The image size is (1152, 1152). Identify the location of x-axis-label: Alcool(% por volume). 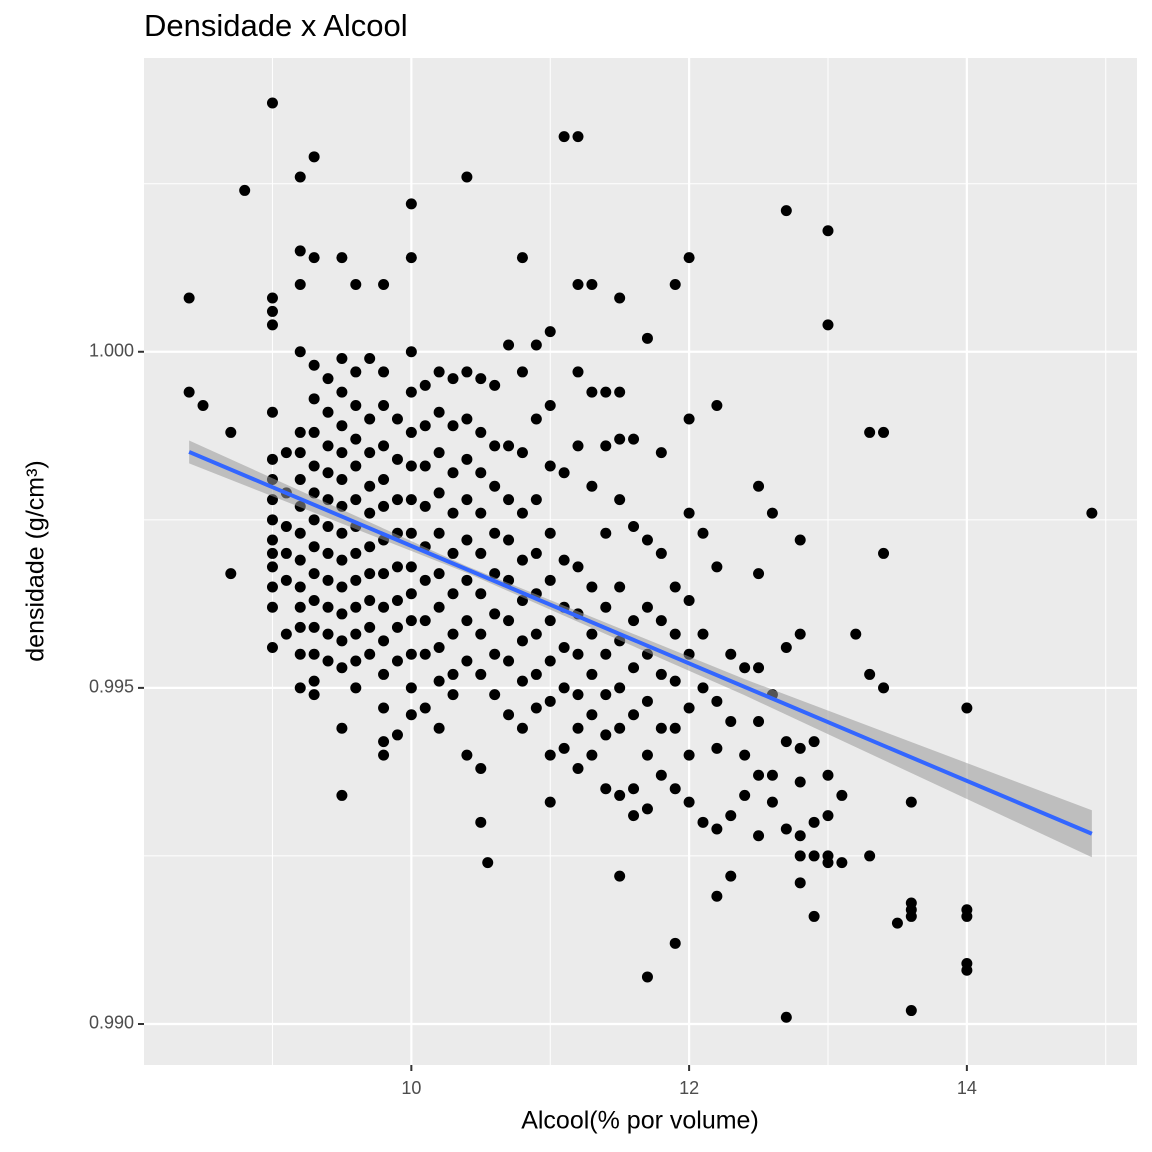
(640, 1121).